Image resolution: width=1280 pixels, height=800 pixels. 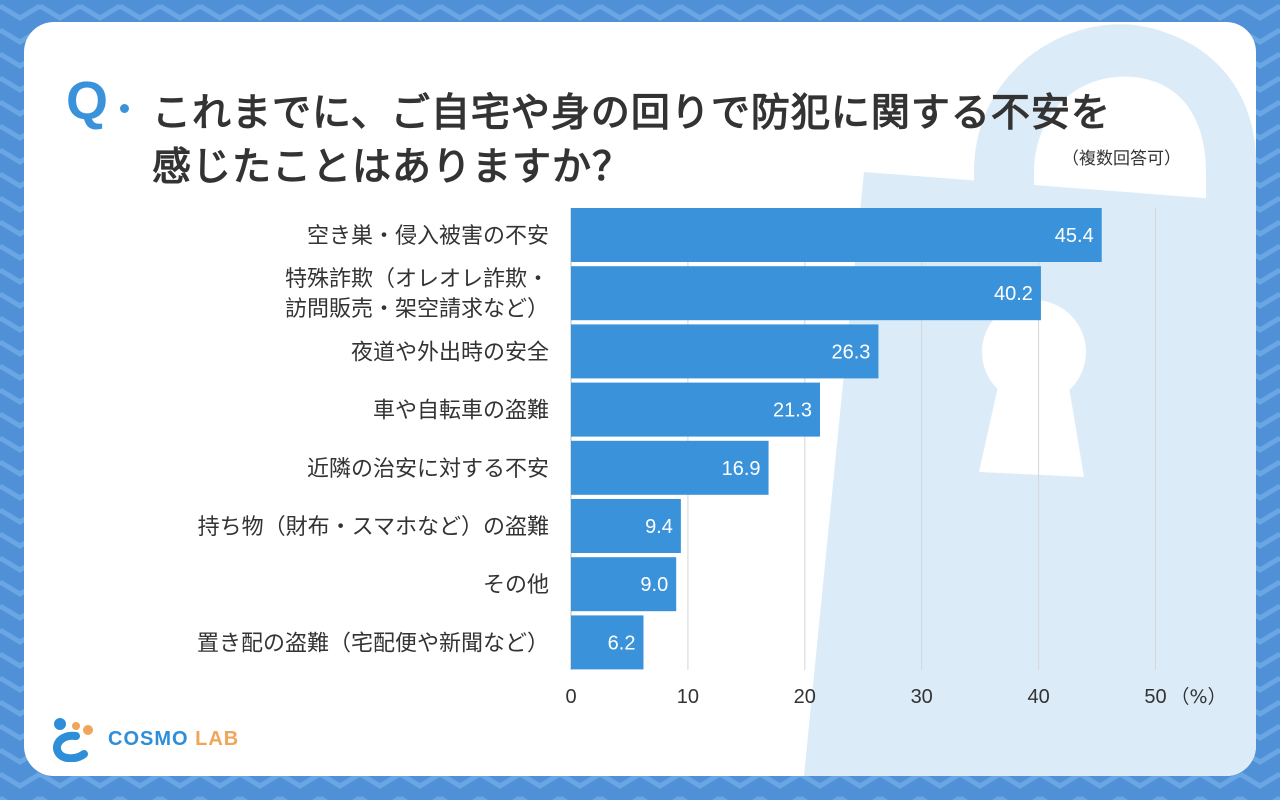 What do you see at coordinates (516, 585) in the screenshot?
I see `category-label: その他` at bounding box center [516, 585].